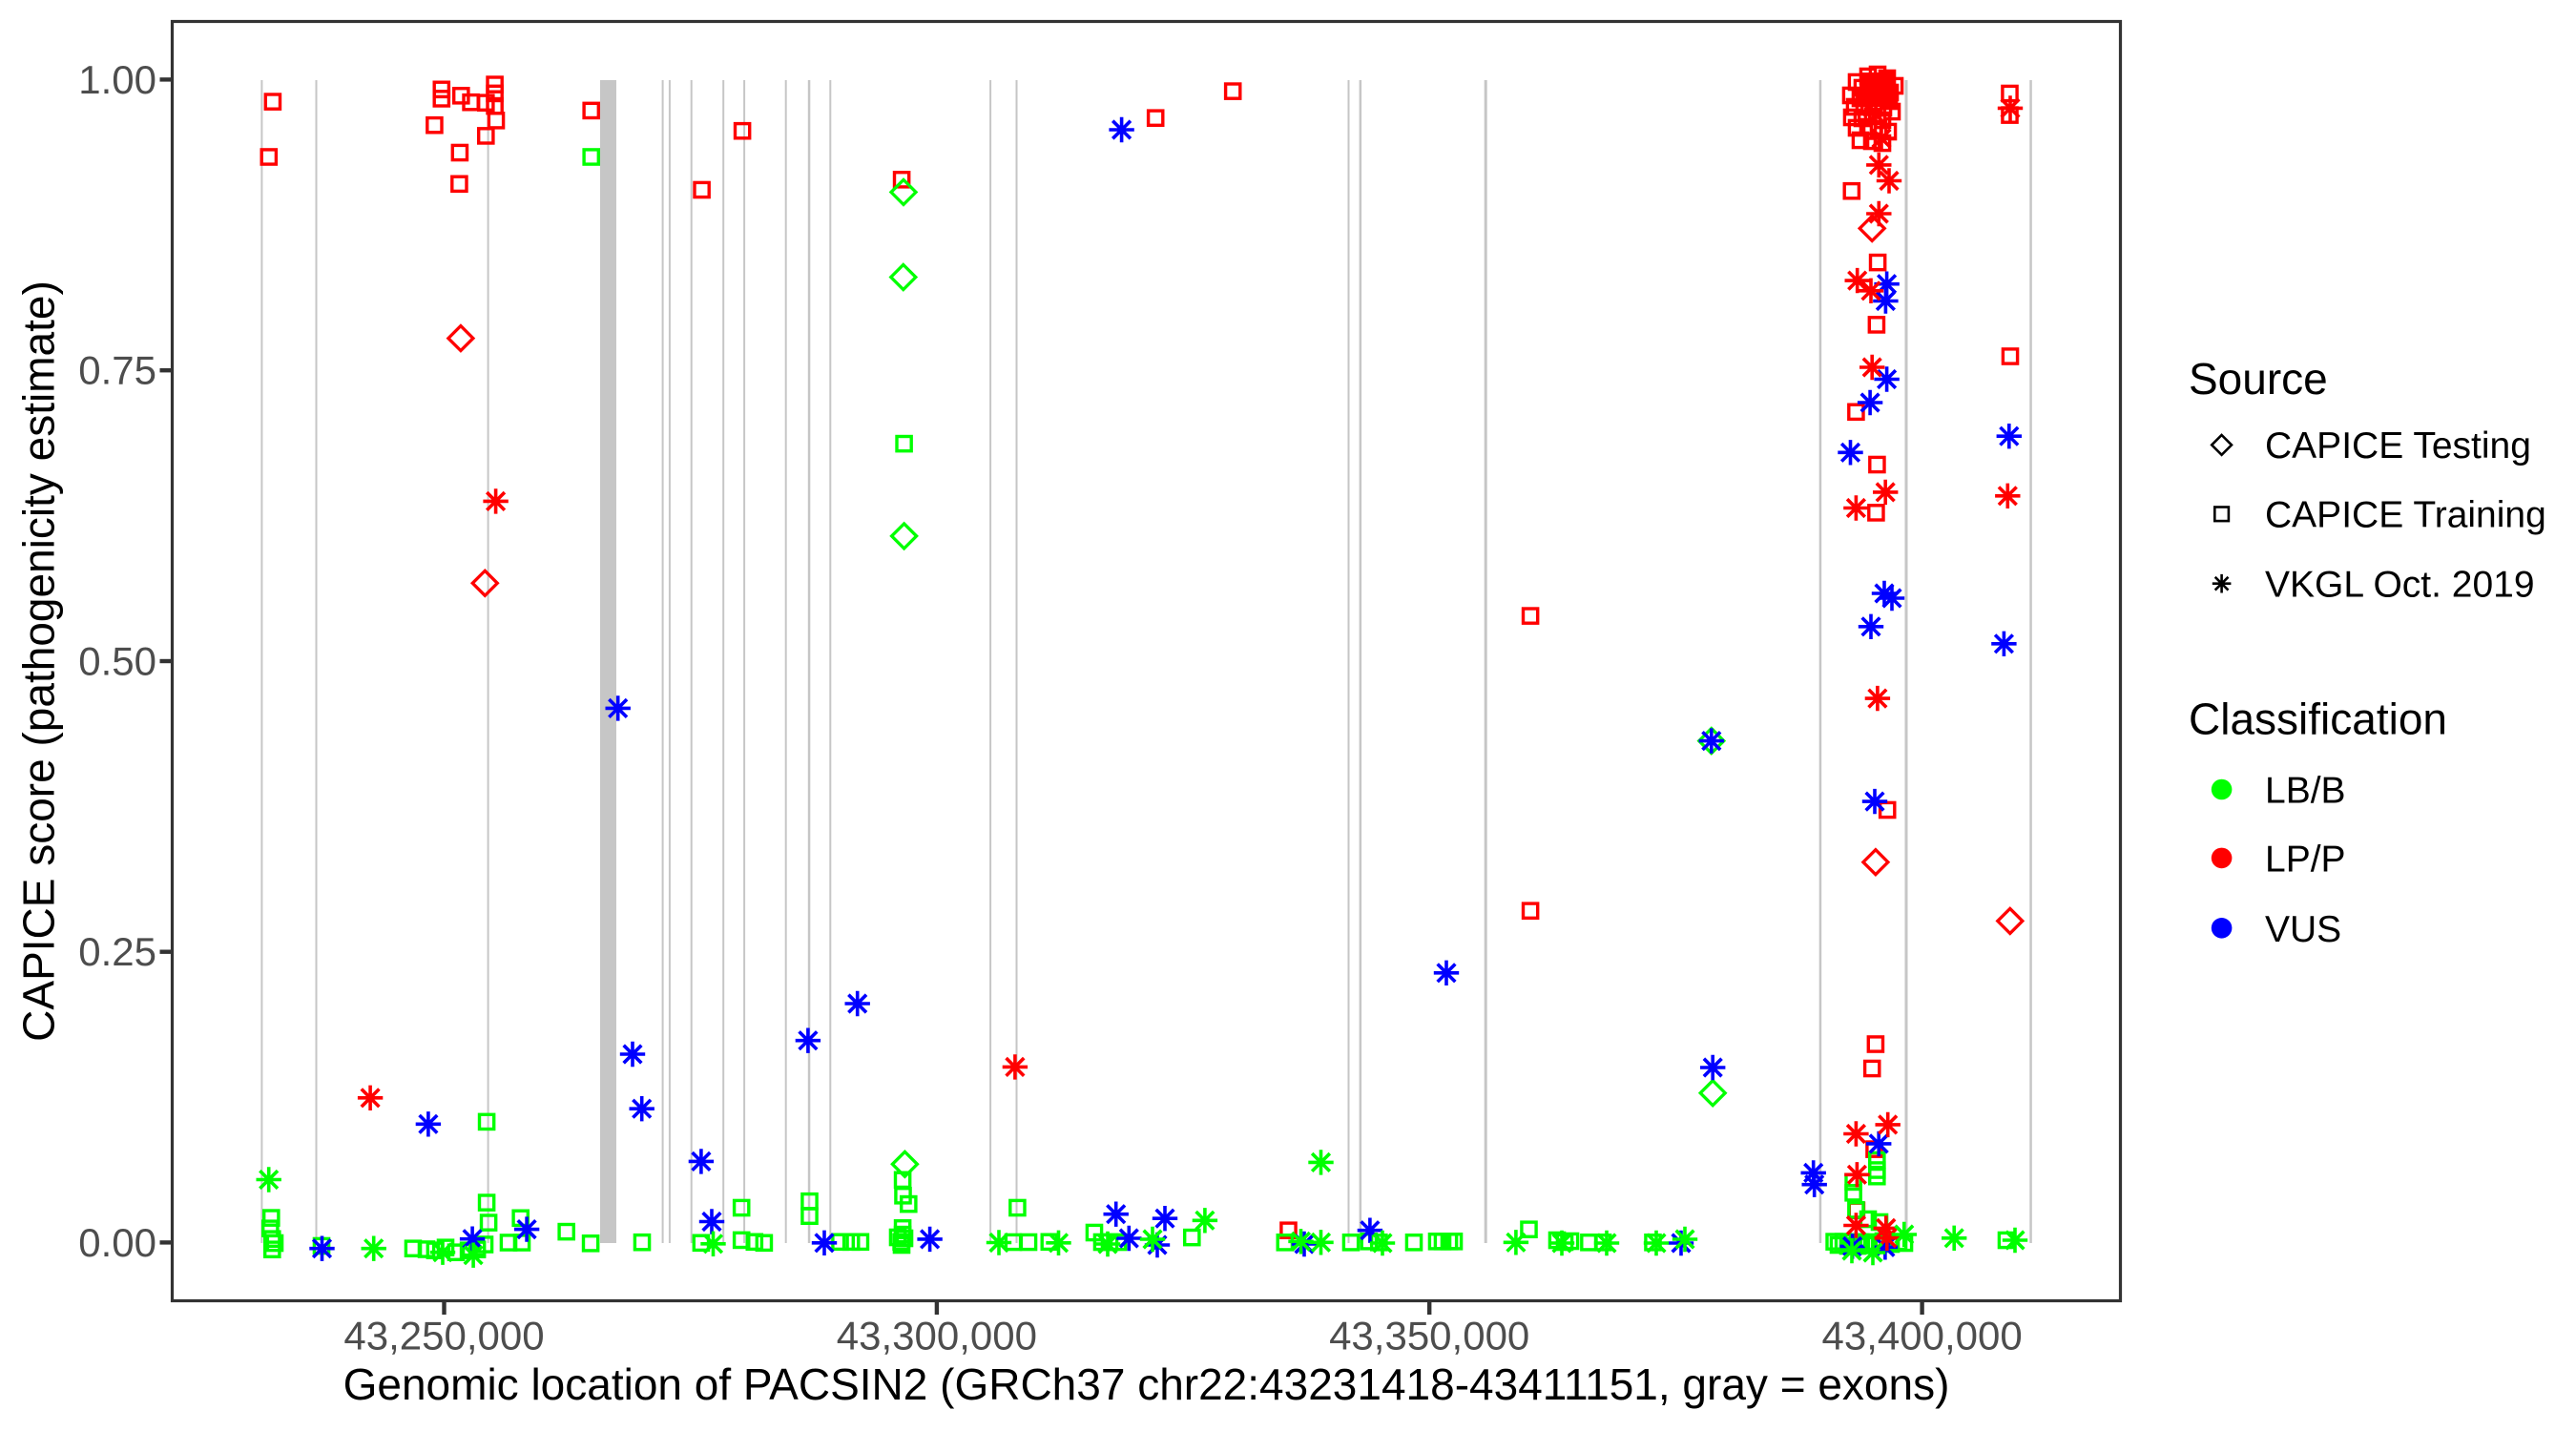 The height and width of the screenshot is (1431, 2576). What do you see at coordinates (117, 951) in the screenshot?
I see `svg-text: 0.25` at bounding box center [117, 951].